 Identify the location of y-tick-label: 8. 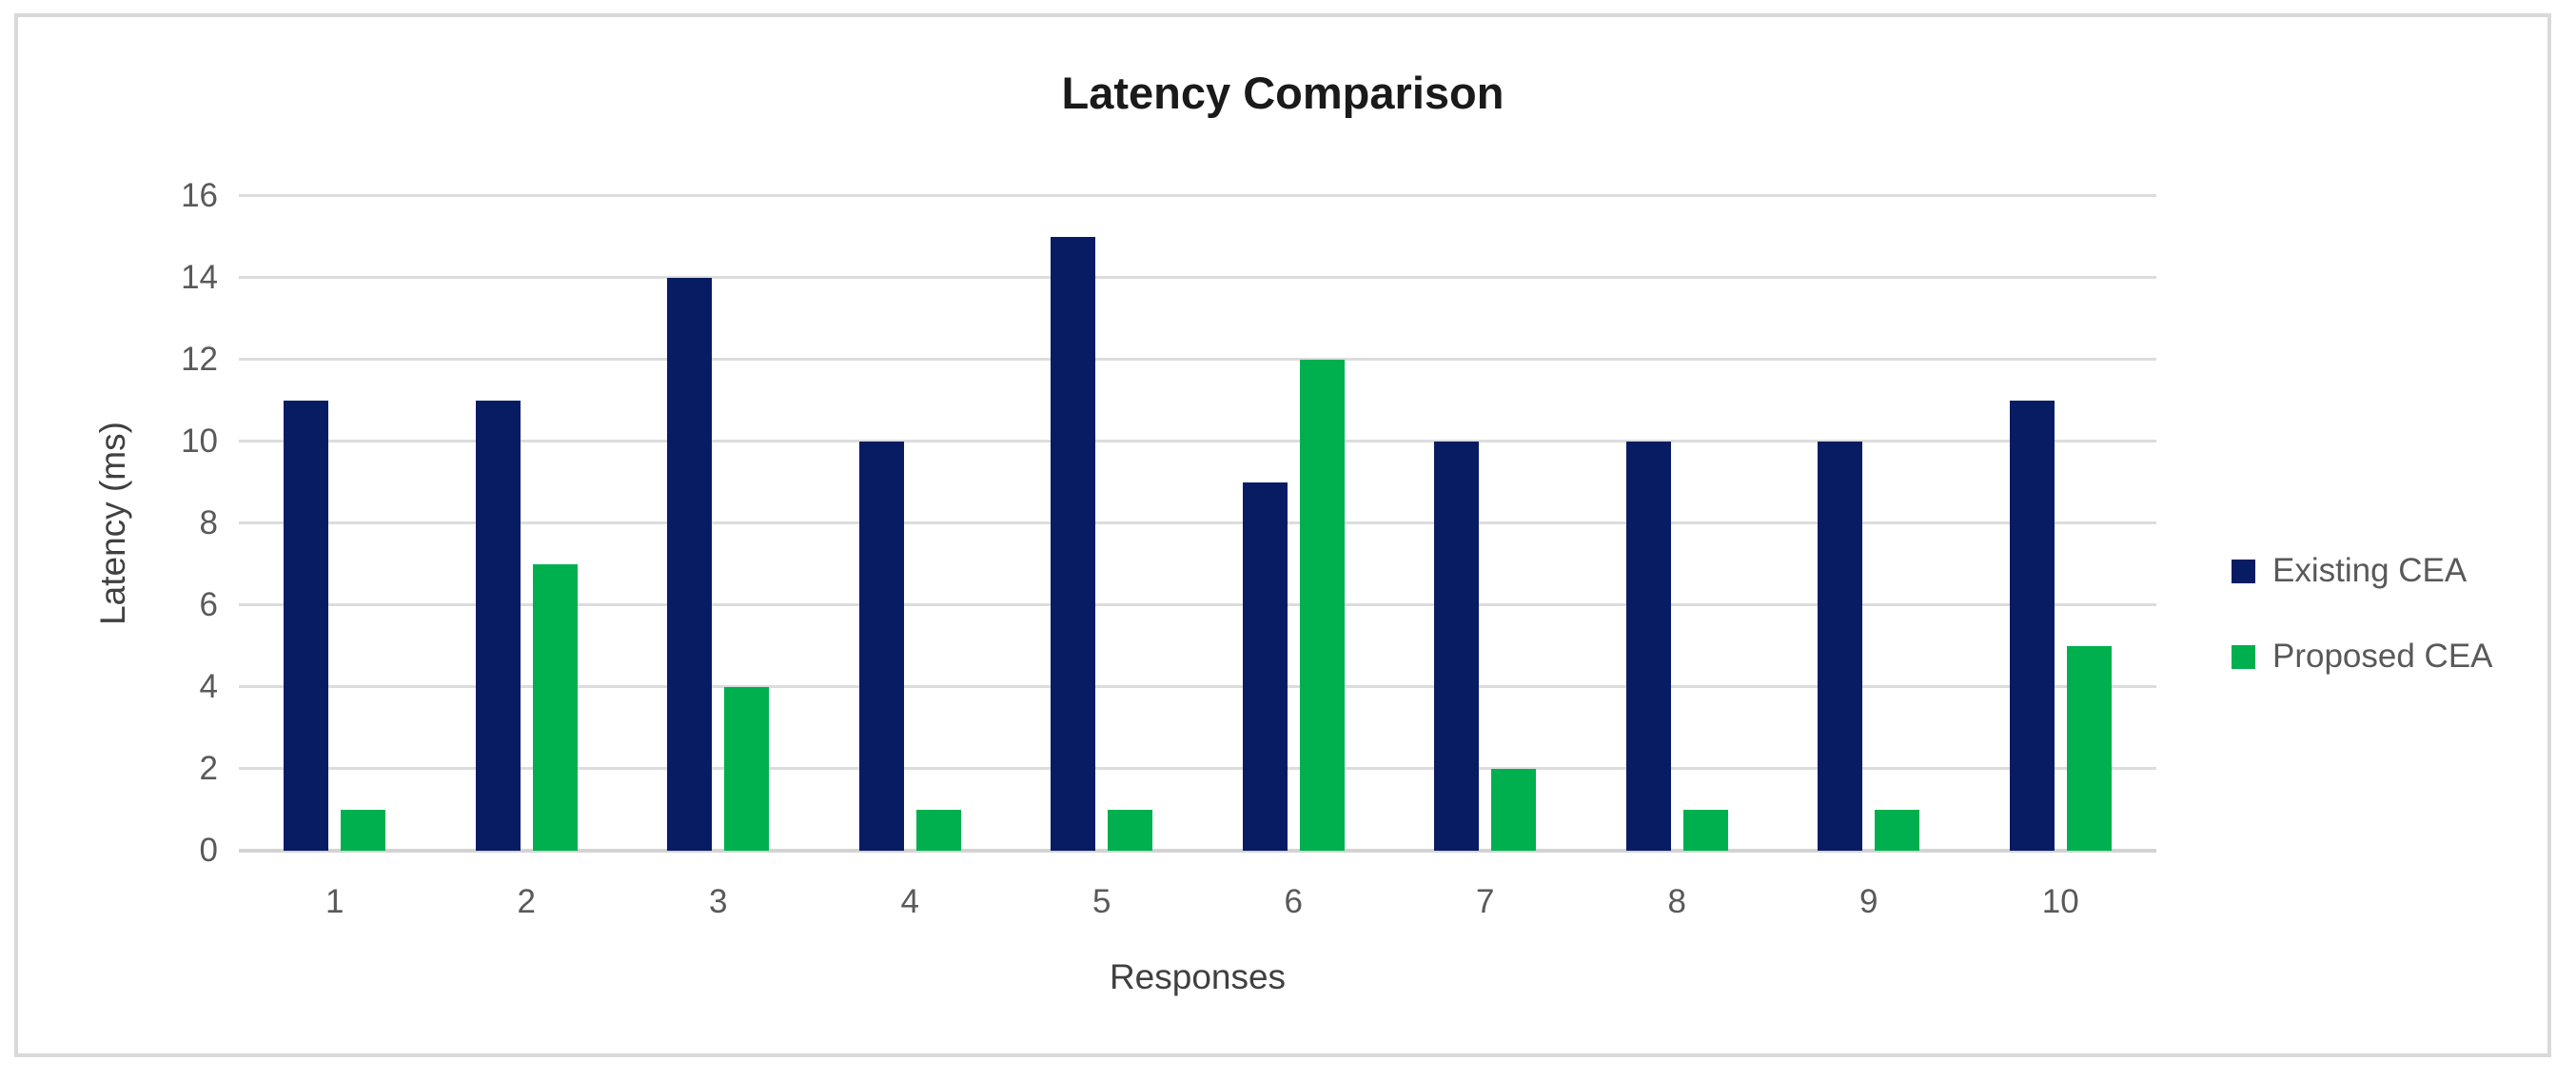
(208, 522).